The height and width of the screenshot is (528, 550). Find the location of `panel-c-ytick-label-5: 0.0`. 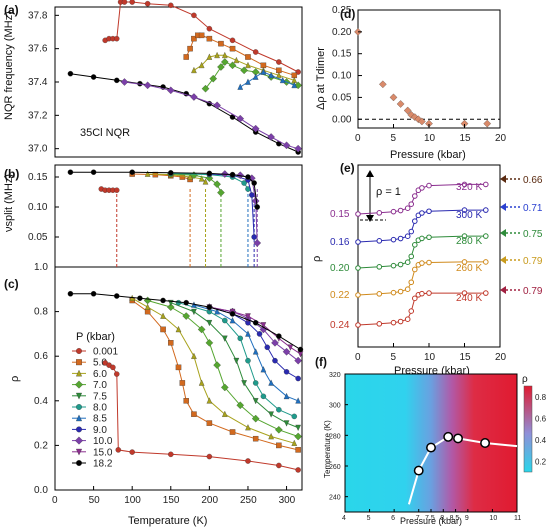

panel-c-ytick-label-5: 0.0 is located at coordinates (41, 490).